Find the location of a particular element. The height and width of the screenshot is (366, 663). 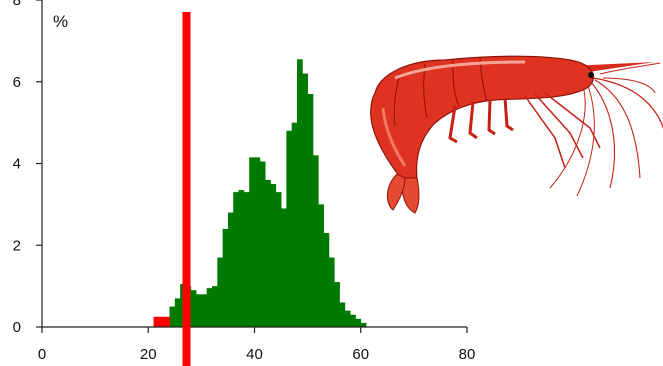

x-tick-label-80: 80 is located at coordinates (467, 354).